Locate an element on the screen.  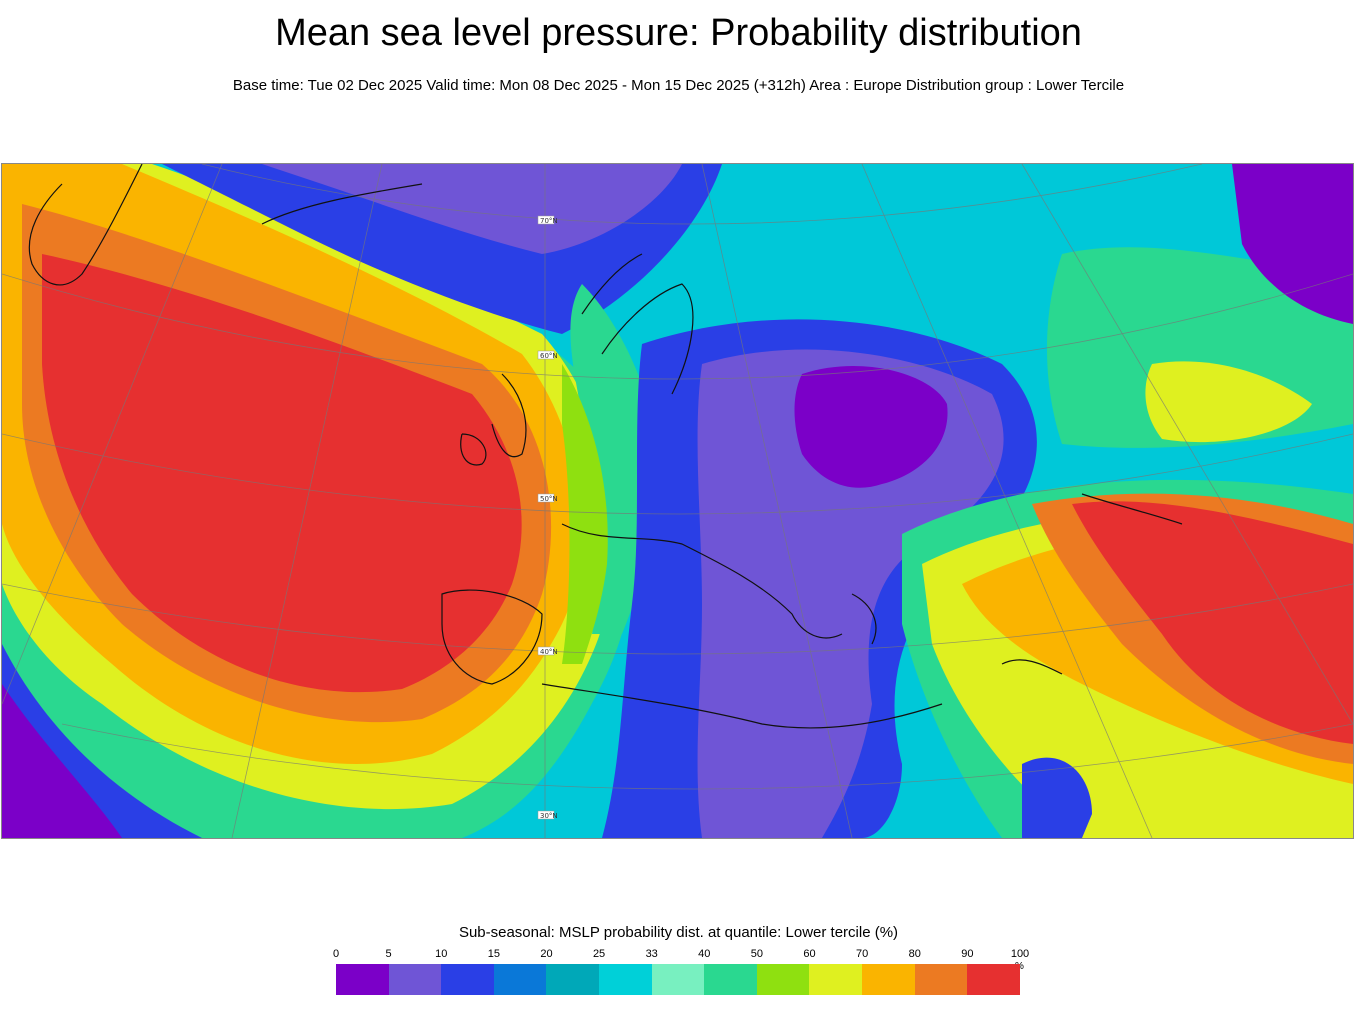
legend-tick-100: 100 is located at coordinates (1020, 954).